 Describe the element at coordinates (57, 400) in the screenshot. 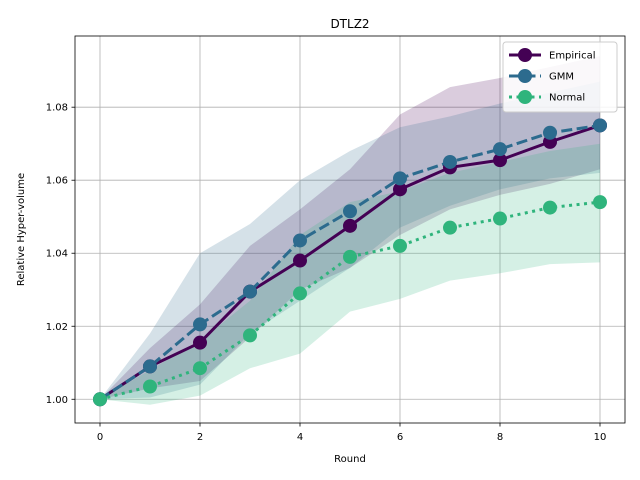

I see `y-tick-label: 1.00` at that location.